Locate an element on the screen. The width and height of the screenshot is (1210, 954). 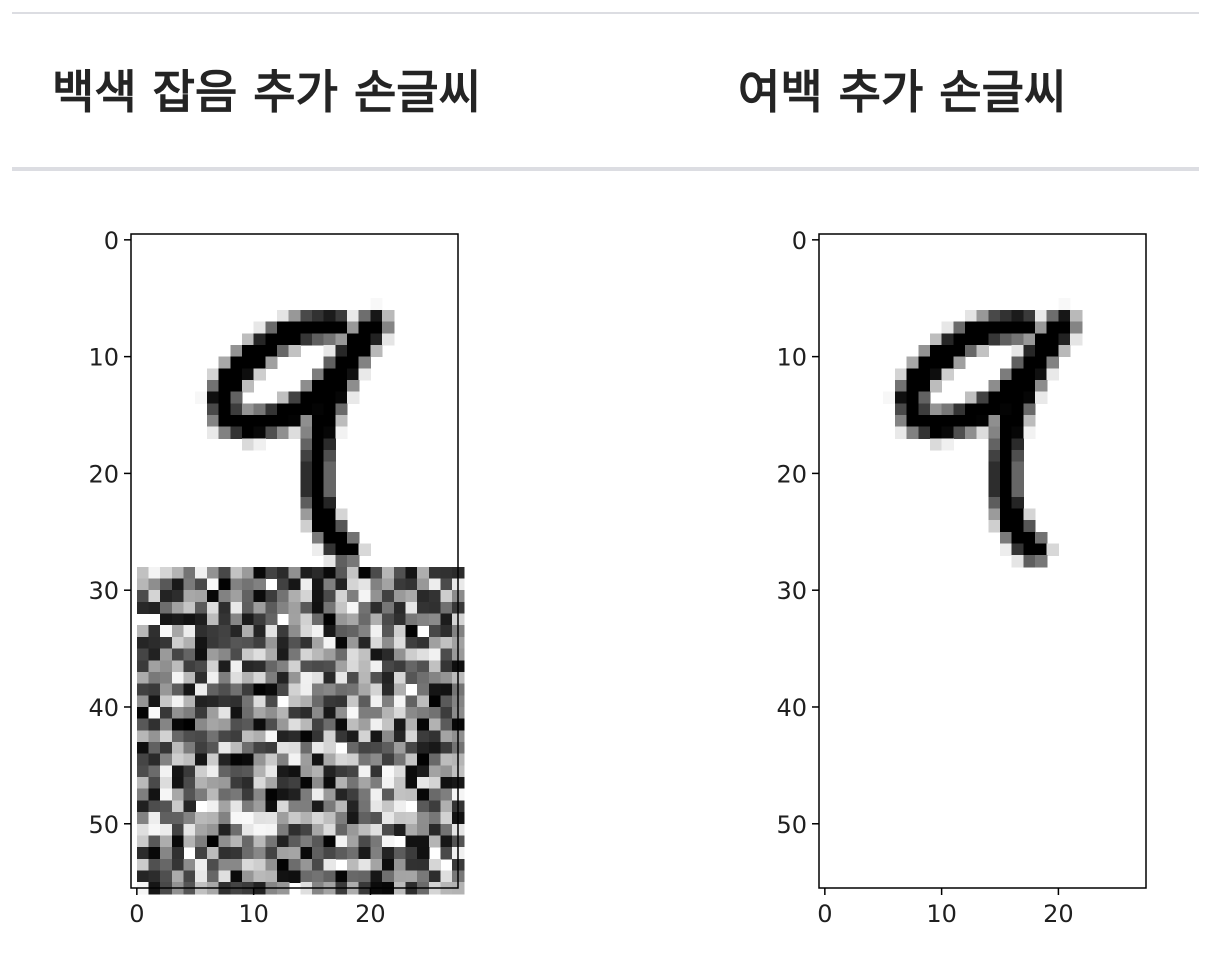
y-tick-label: 50 is located at coordinates (103, 825).